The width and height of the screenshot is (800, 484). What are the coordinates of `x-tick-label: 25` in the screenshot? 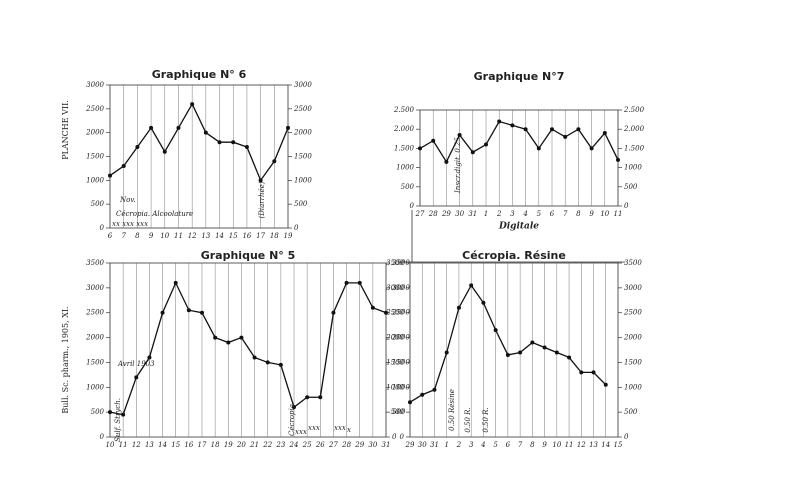 It's located at (307, 445).